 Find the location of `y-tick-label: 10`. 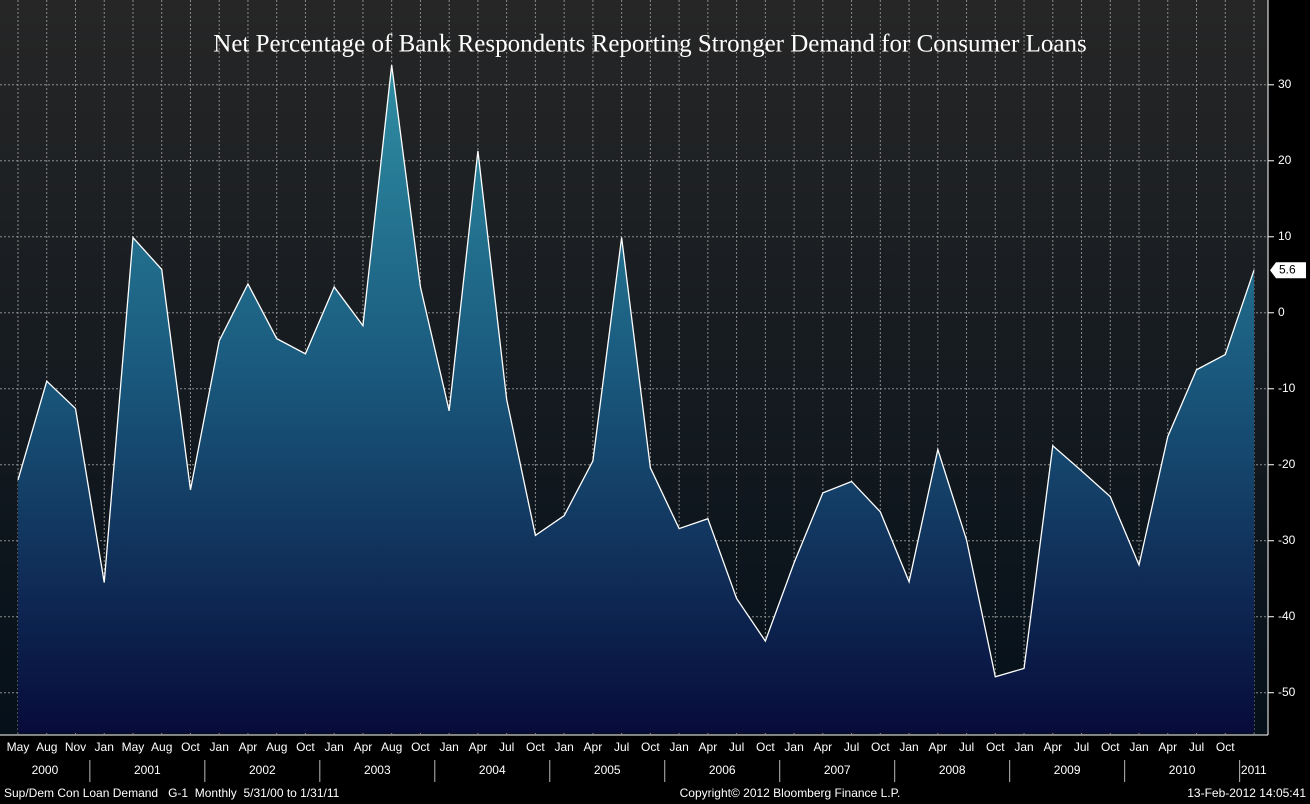

y-tick-label: 10 is located at coordinates (1285, 236).